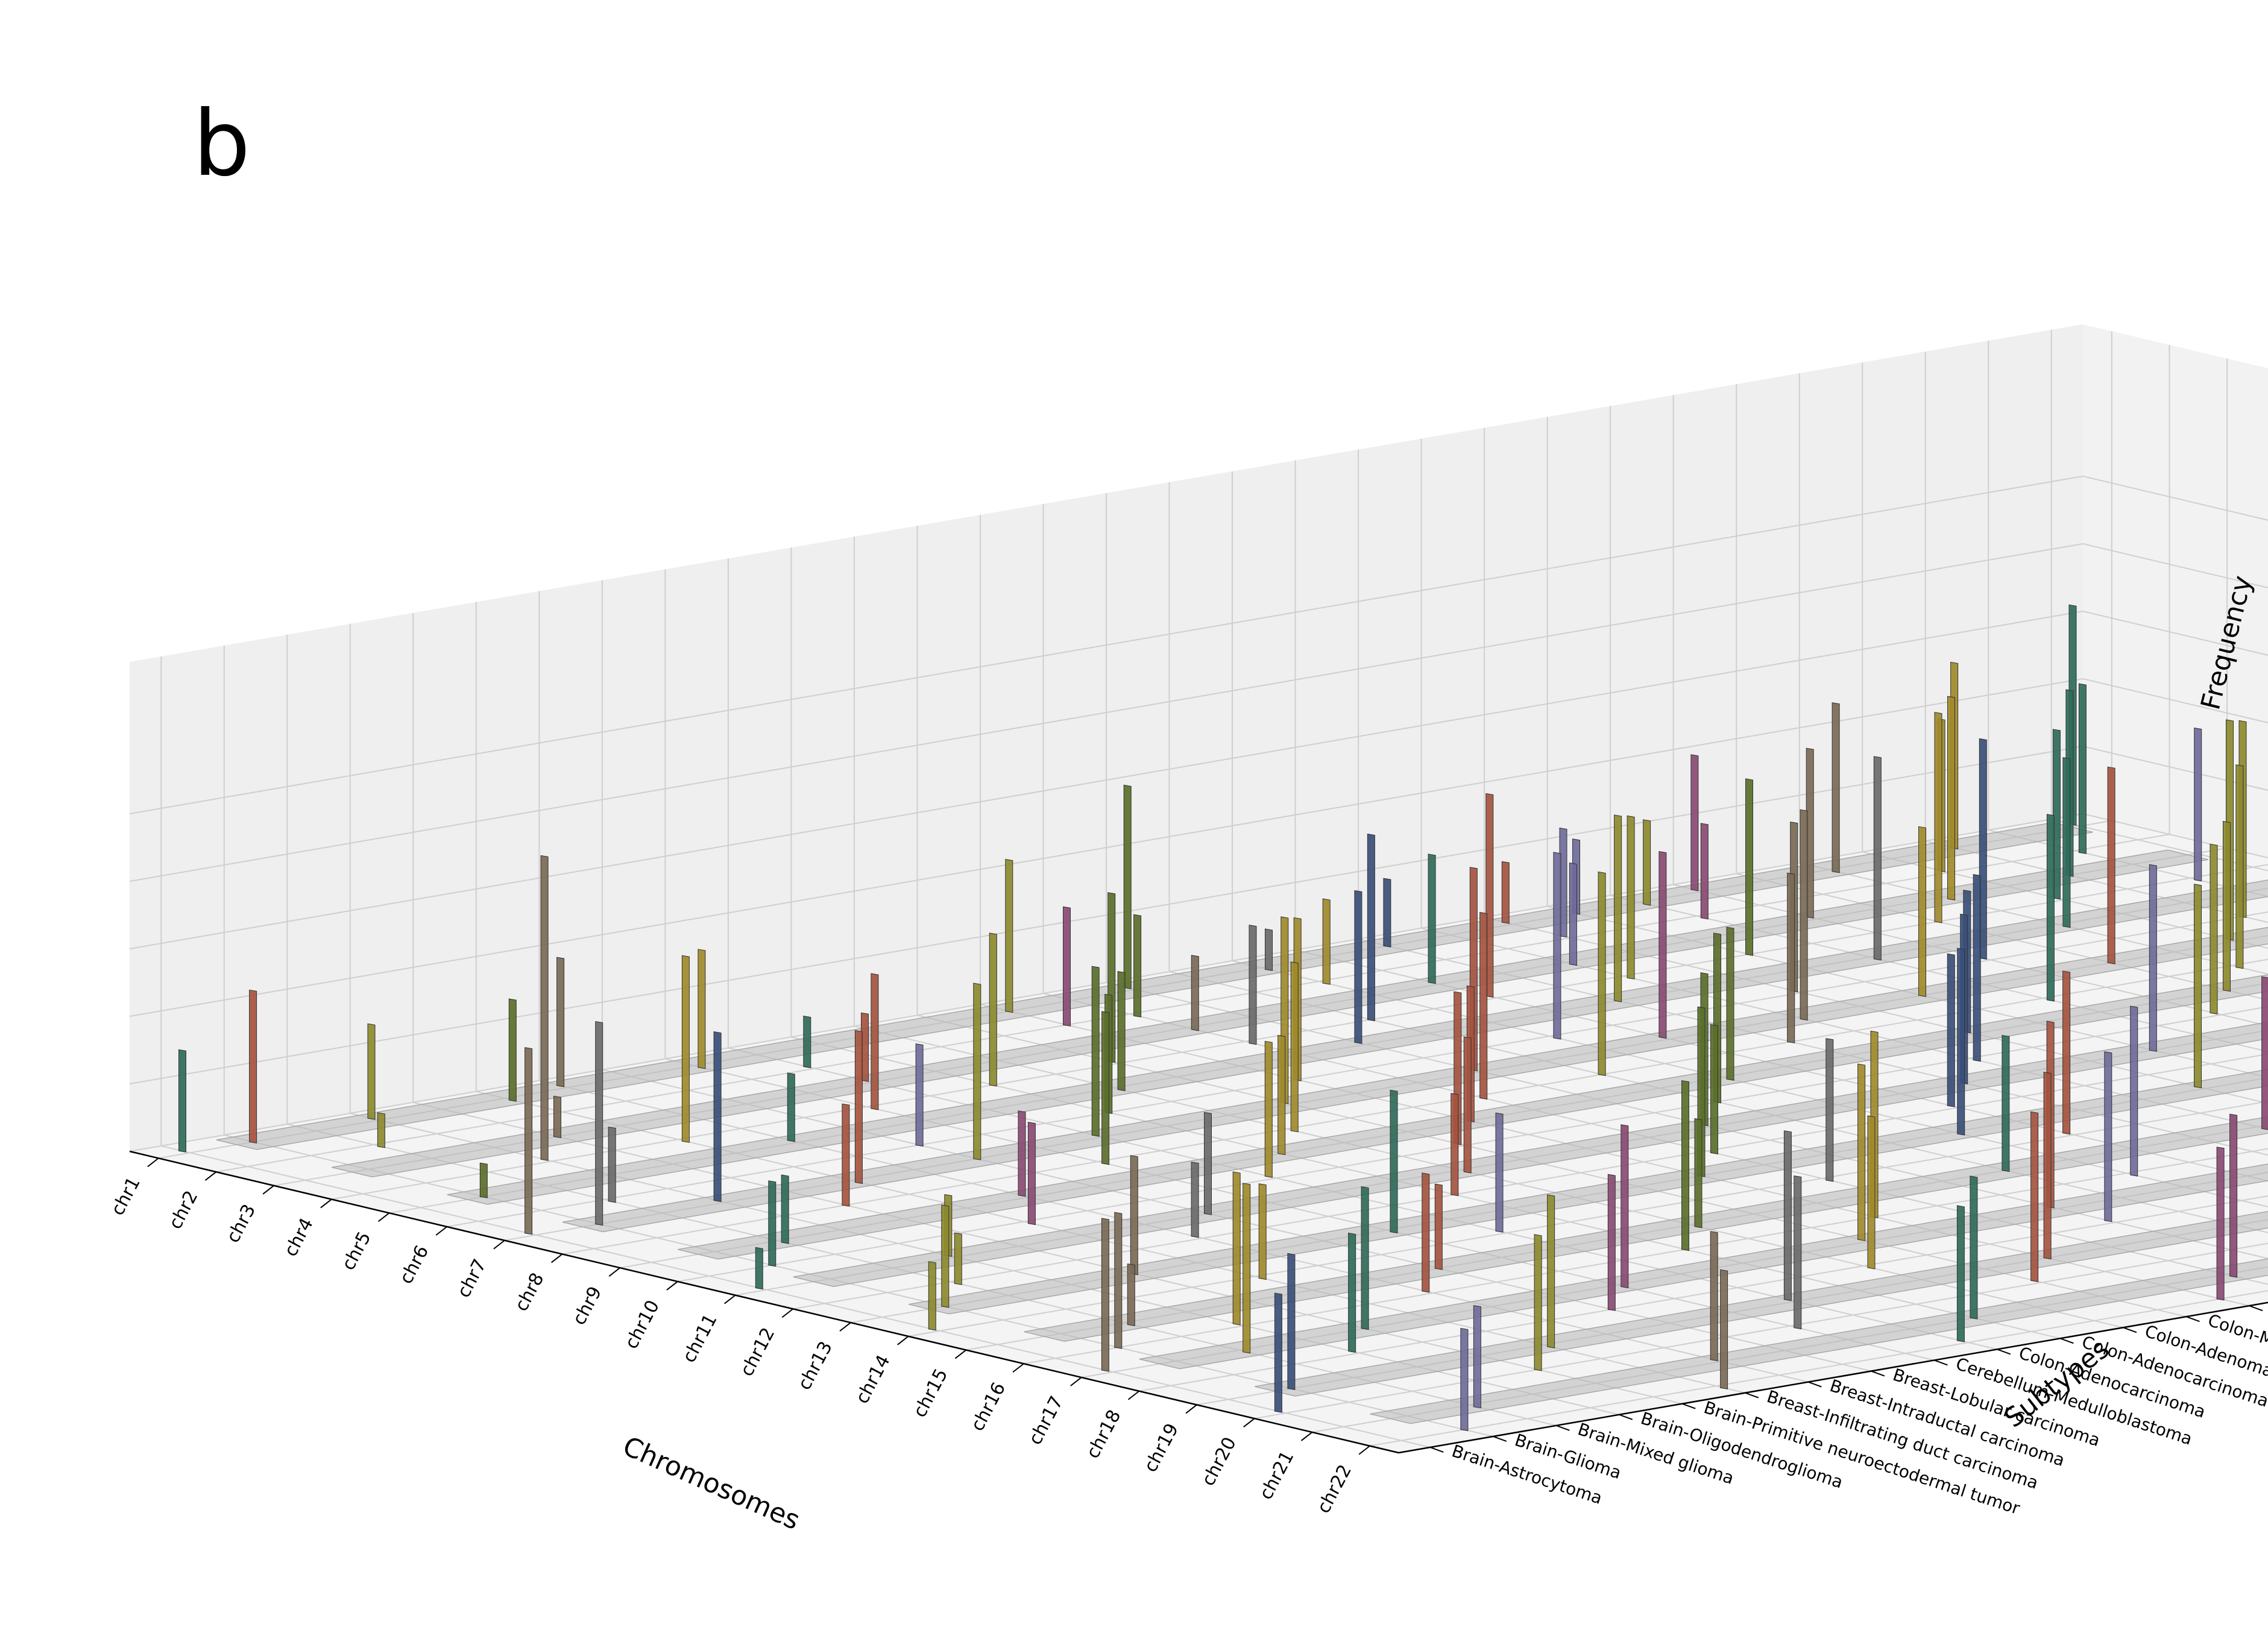 This screenshot has width=2268, height=1633. I want to click on x-tick-label: chr18, so click(1104, 1434).